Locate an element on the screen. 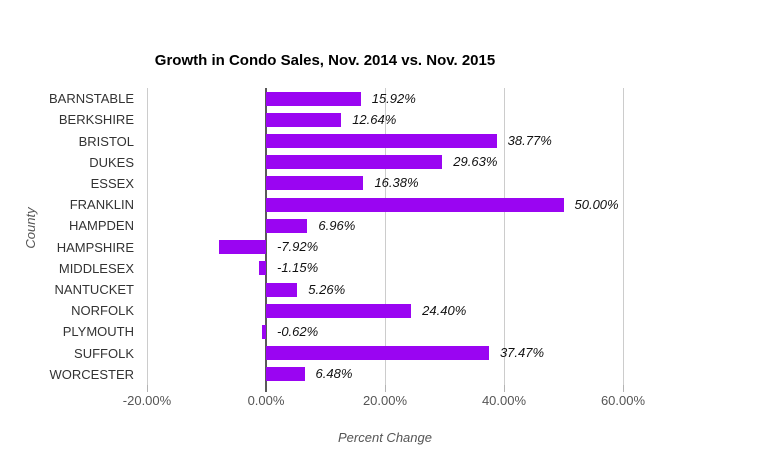  category-label: BRISTOL is located at coordinates (106, 141).